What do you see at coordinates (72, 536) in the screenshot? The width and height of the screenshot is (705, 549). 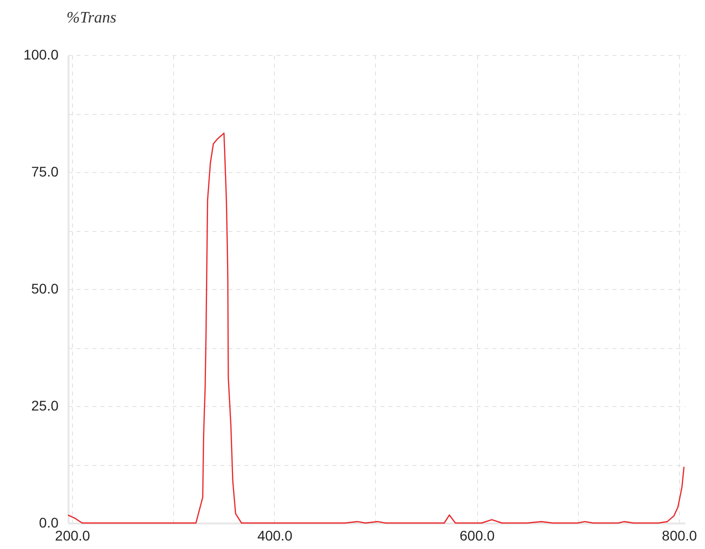 I see `x-tick-label: 200.0` at bounding box center [72, 536].